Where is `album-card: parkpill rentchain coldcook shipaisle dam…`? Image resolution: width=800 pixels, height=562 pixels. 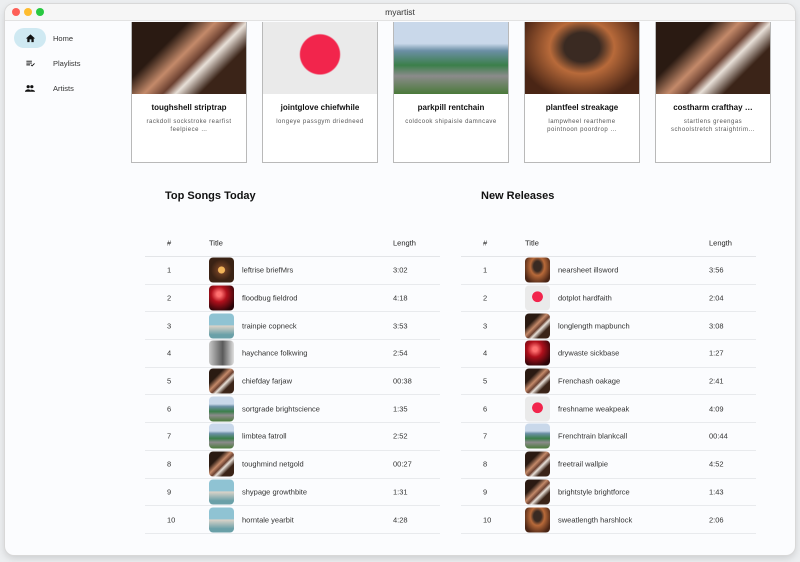
album-card: parkpill rentchain coldcook shipaisle dam… is located at coordinates (451, 92).